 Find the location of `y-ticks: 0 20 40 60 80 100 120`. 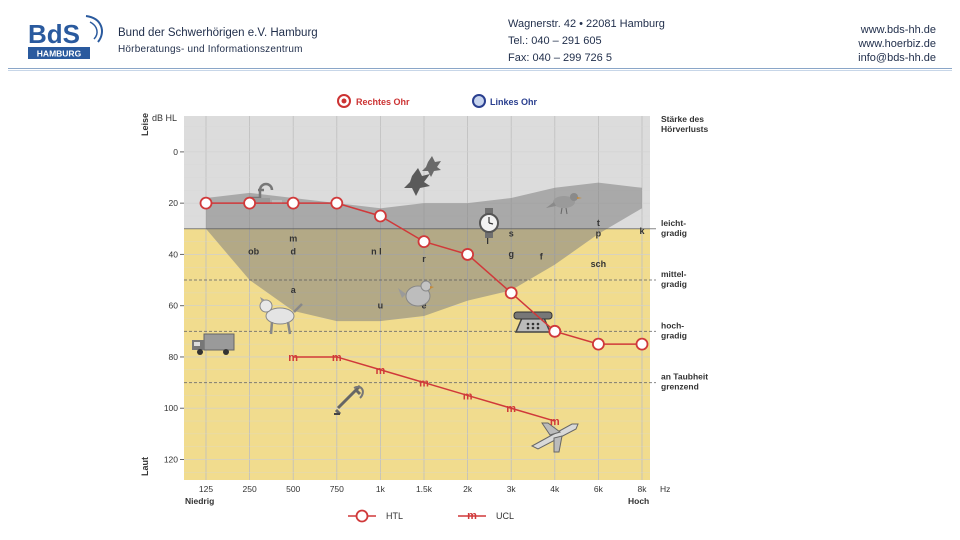

y-ticks: 0 20 40 60 80 100 120 is located at coordinates (174, 305).